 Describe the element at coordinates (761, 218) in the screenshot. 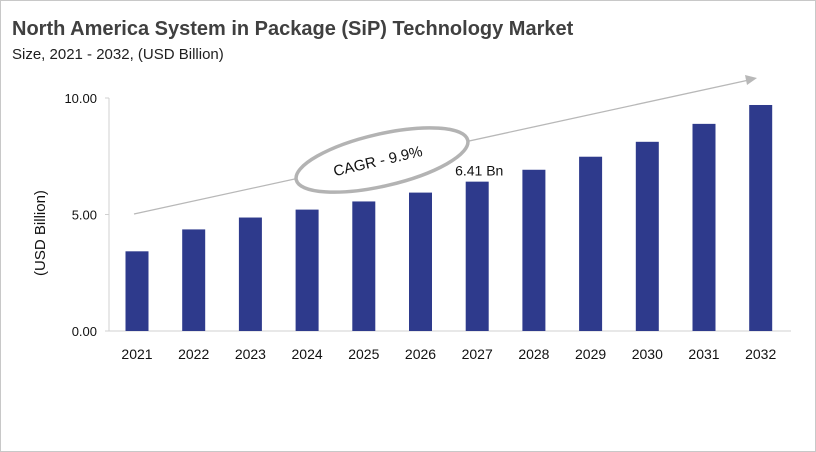

I see `bar-2032` at that location.